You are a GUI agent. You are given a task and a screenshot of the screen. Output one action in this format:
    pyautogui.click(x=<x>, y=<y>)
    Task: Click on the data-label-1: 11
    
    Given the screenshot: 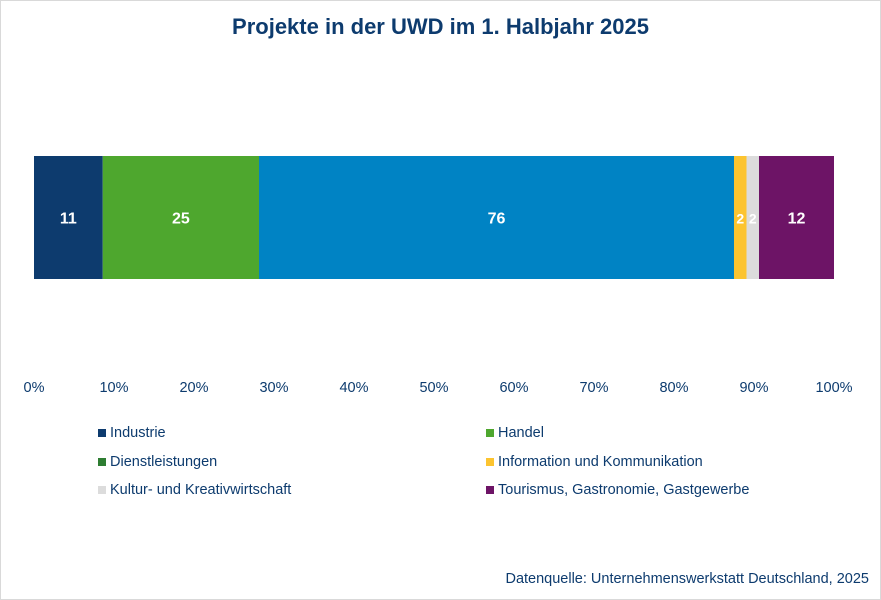 What is the action you would take?
    pyautogui.click(x=68, y=219)
    